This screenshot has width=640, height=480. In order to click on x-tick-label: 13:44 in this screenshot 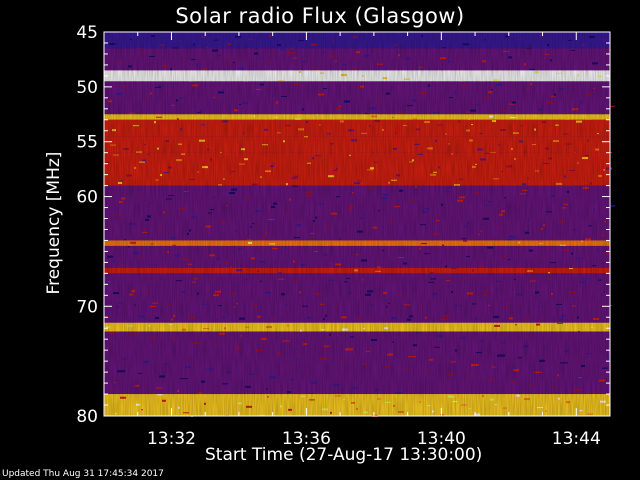, I will do `click(576, 439)`.